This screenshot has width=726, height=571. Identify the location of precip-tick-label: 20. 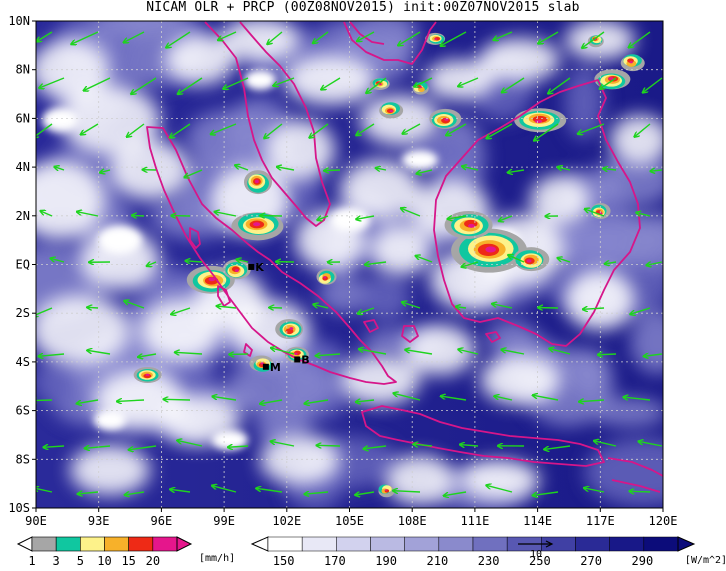
(153, 561).